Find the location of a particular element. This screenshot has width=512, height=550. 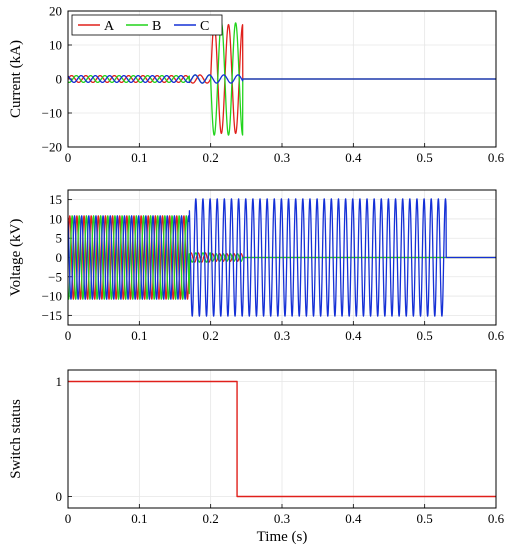

y-axis-label: Voltage (kV) is located at coordinates (16, 258).